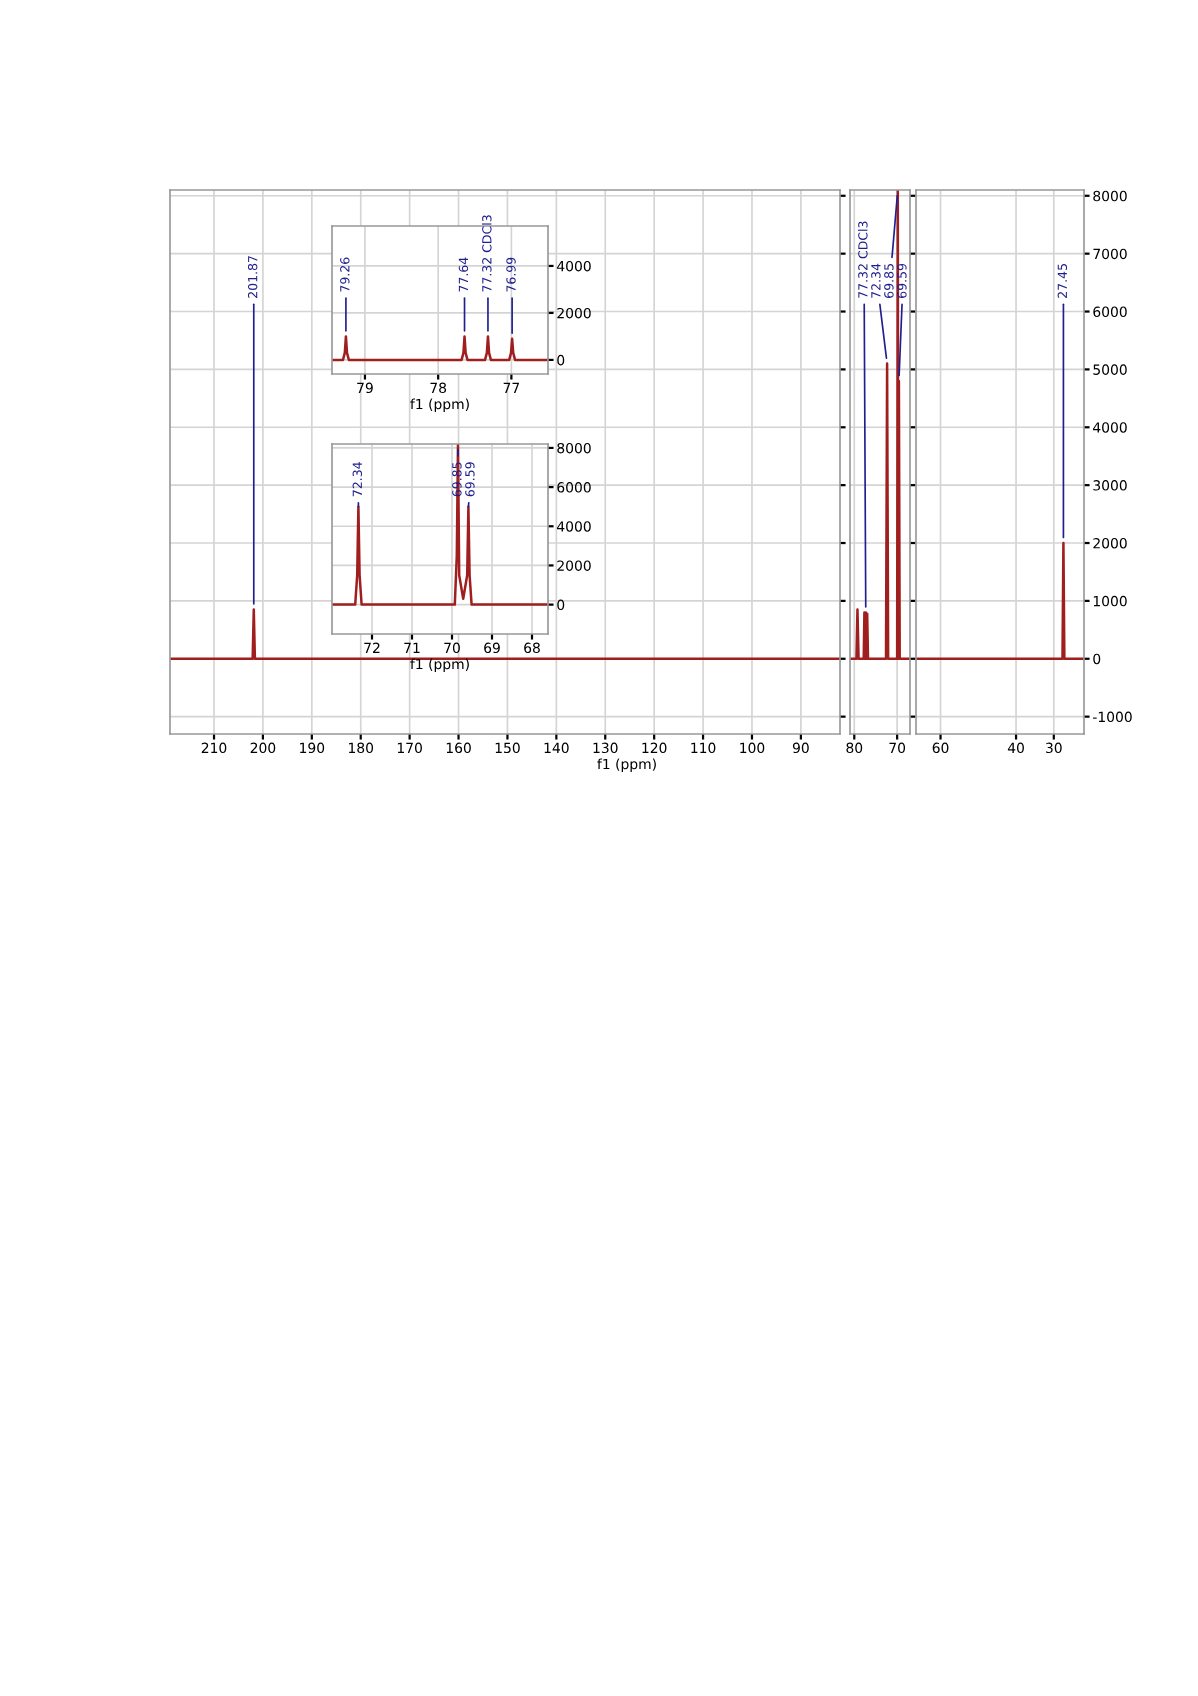  I want to click on line-series, so click(440, 348).